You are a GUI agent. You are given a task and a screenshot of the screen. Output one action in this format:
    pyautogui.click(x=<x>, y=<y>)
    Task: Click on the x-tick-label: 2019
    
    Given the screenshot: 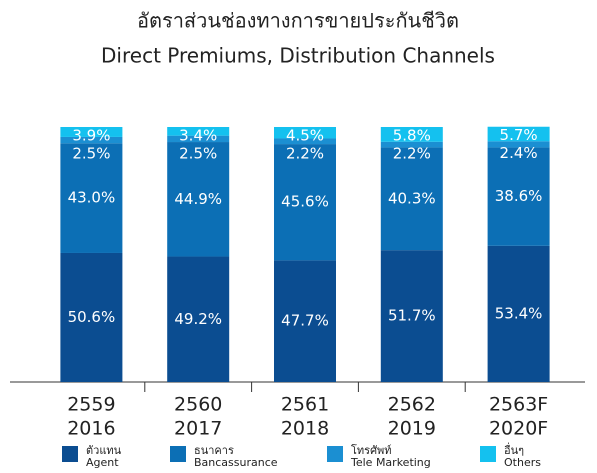 What is the action you would take?
    pyautogui.click(x=412, y=429)
    